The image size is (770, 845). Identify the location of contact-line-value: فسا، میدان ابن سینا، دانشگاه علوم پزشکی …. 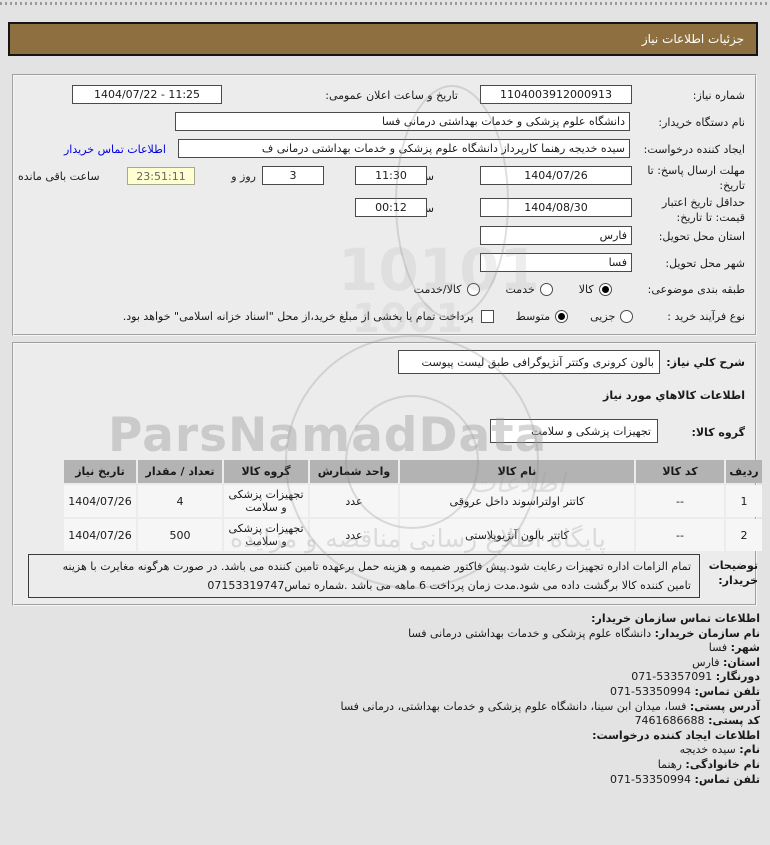
(515, 706).